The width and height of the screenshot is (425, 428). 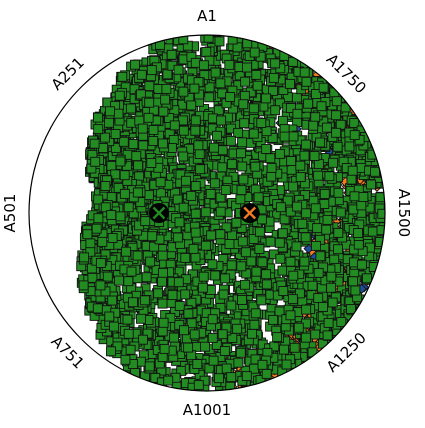 I want to click on angular-label-a1: A1, so click(x=207, y=16).